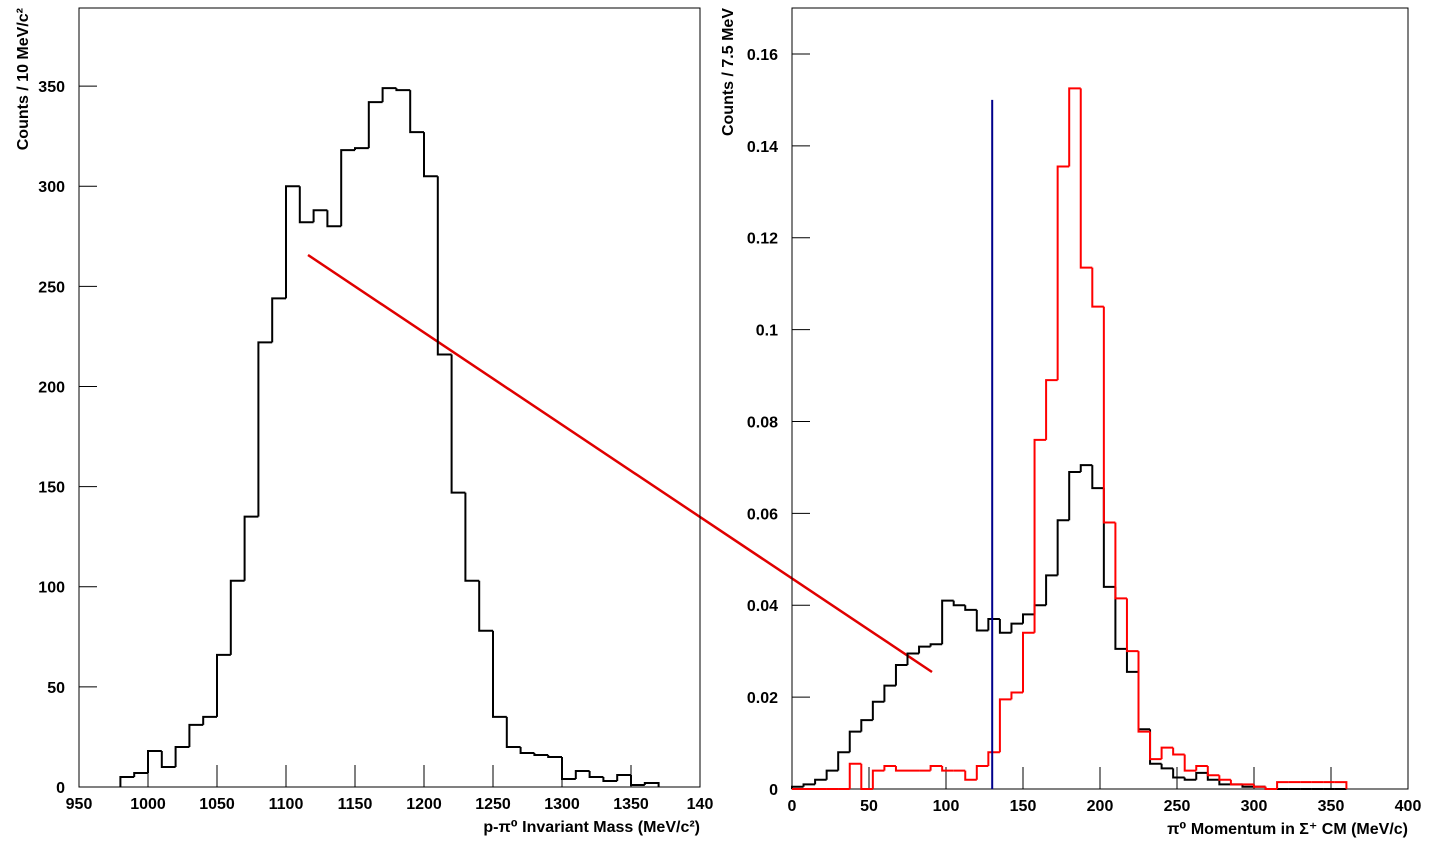 The image size is (1442, 855). Describe the element at coordinates (700, 804) in the screenshot. I see `x-tick-label: 140` at that location.